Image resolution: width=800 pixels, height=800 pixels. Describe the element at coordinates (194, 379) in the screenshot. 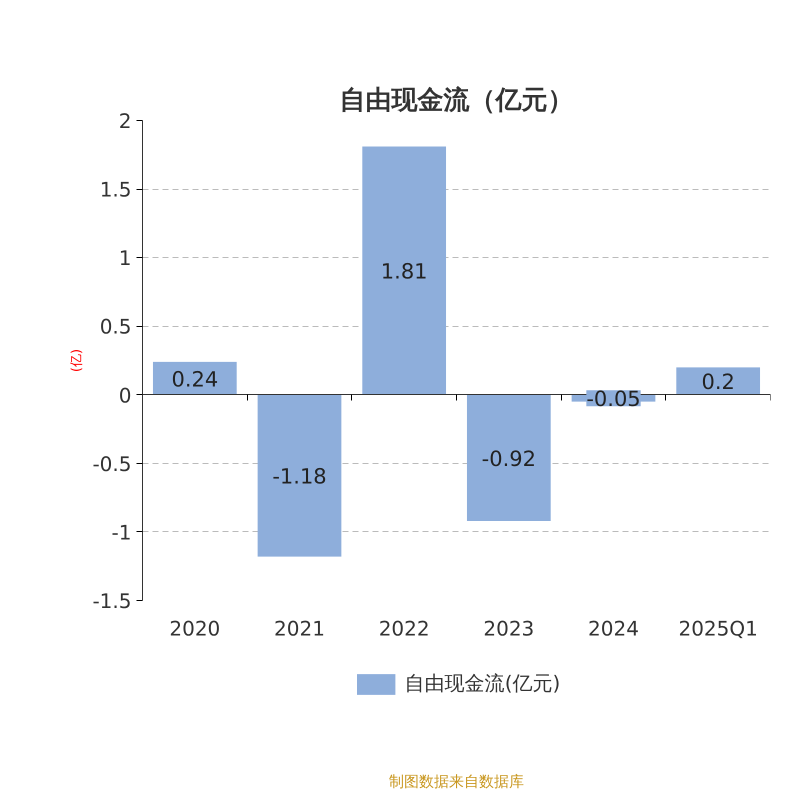

I see `data-label: 0.24` at that location.